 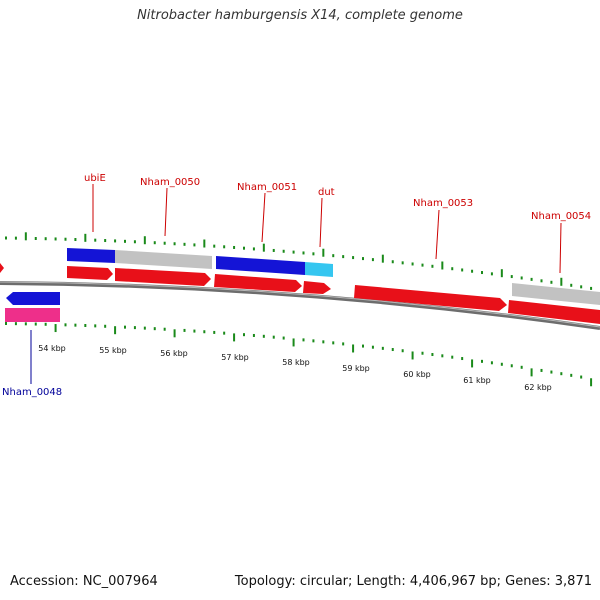 I want to click on genome-backbone, so click(x=300, y=305).